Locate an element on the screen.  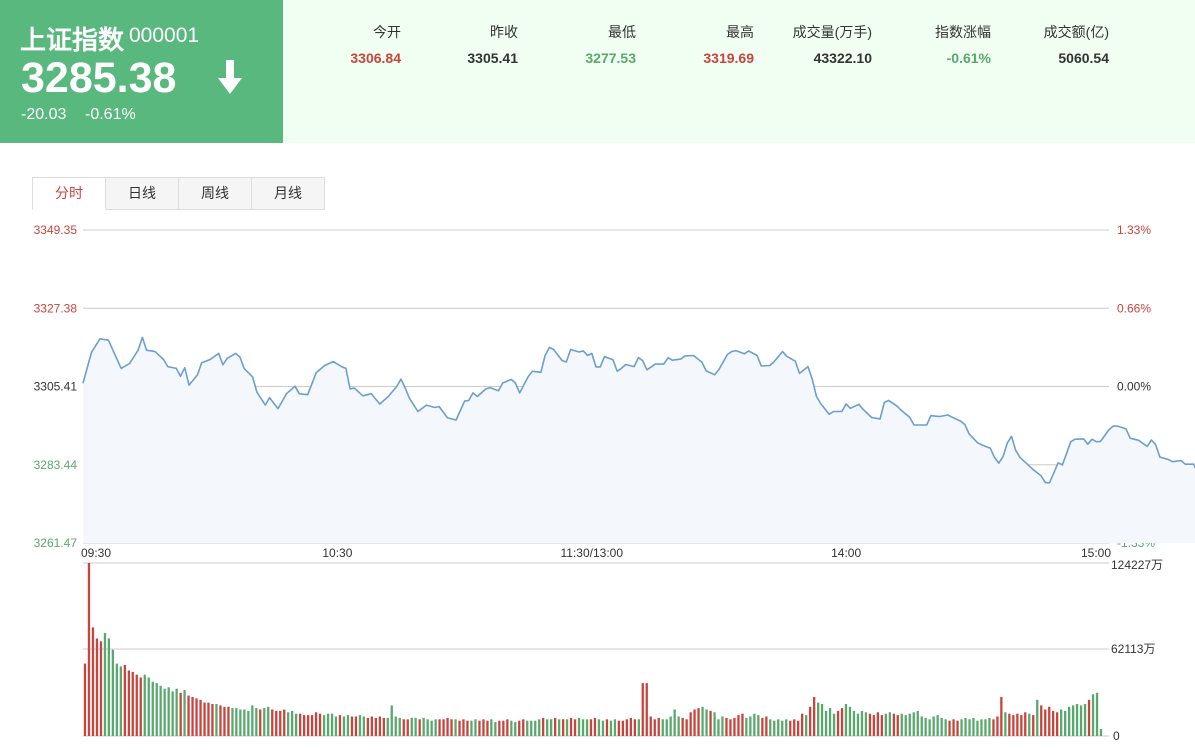
index-change-pct: -0.61% is located at coordinates (110, 114).